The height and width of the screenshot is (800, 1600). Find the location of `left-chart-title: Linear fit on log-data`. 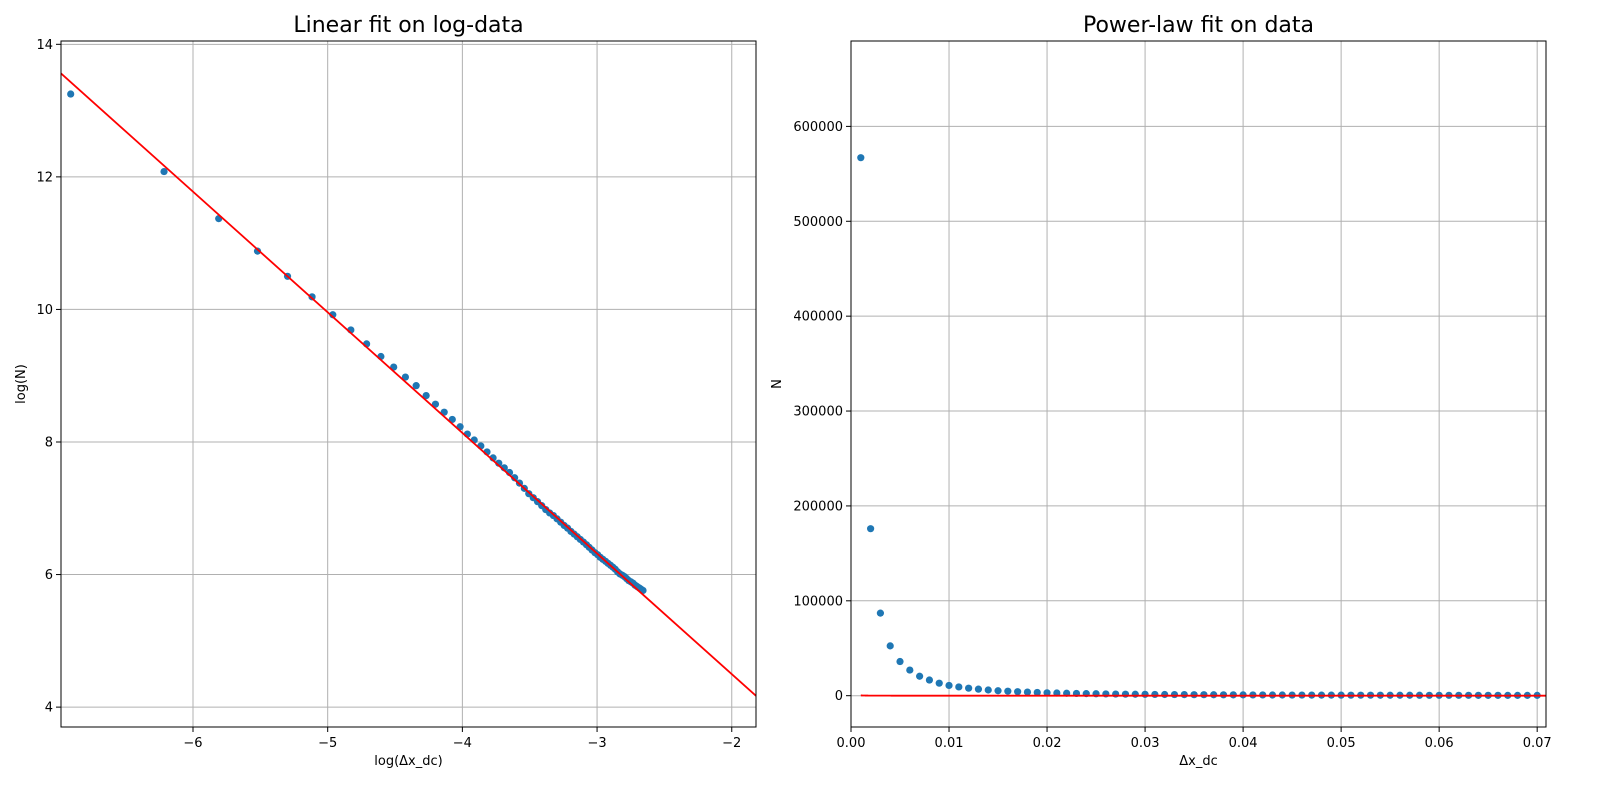

left-chart-title: Linear fit on log-data is located at coordinates (408, 25).